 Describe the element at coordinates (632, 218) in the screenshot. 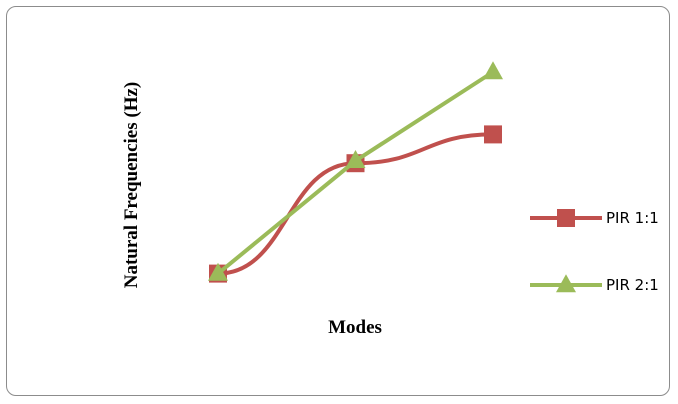

I see `legend-label-1: PIR 1:1` at that location.